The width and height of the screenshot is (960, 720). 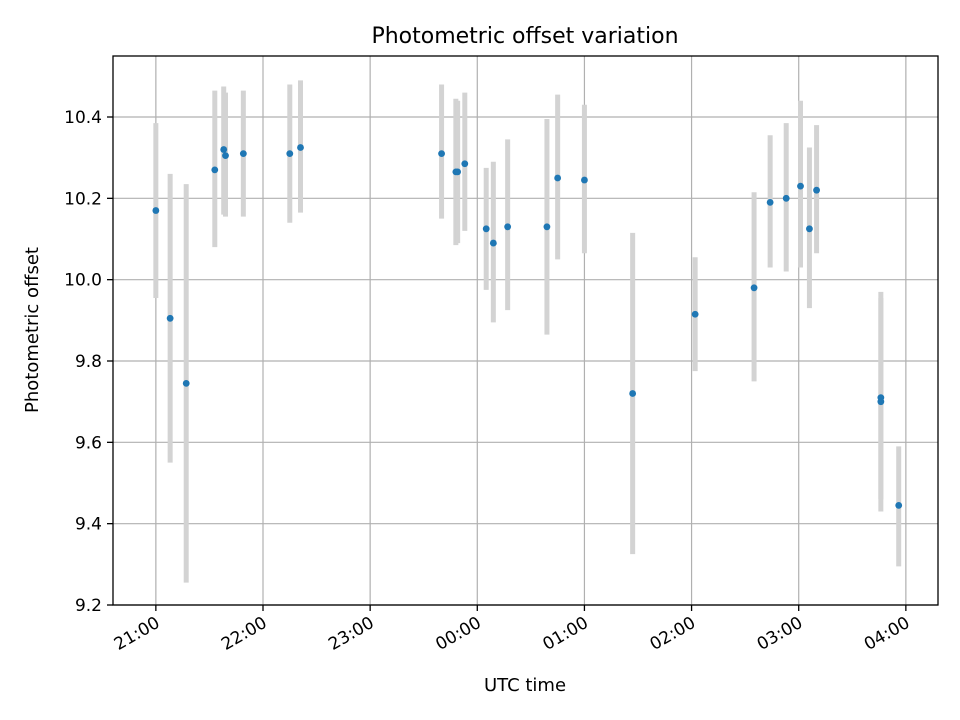 I want to click on y-tick-label: 9.6, so click(x=88, y=443).